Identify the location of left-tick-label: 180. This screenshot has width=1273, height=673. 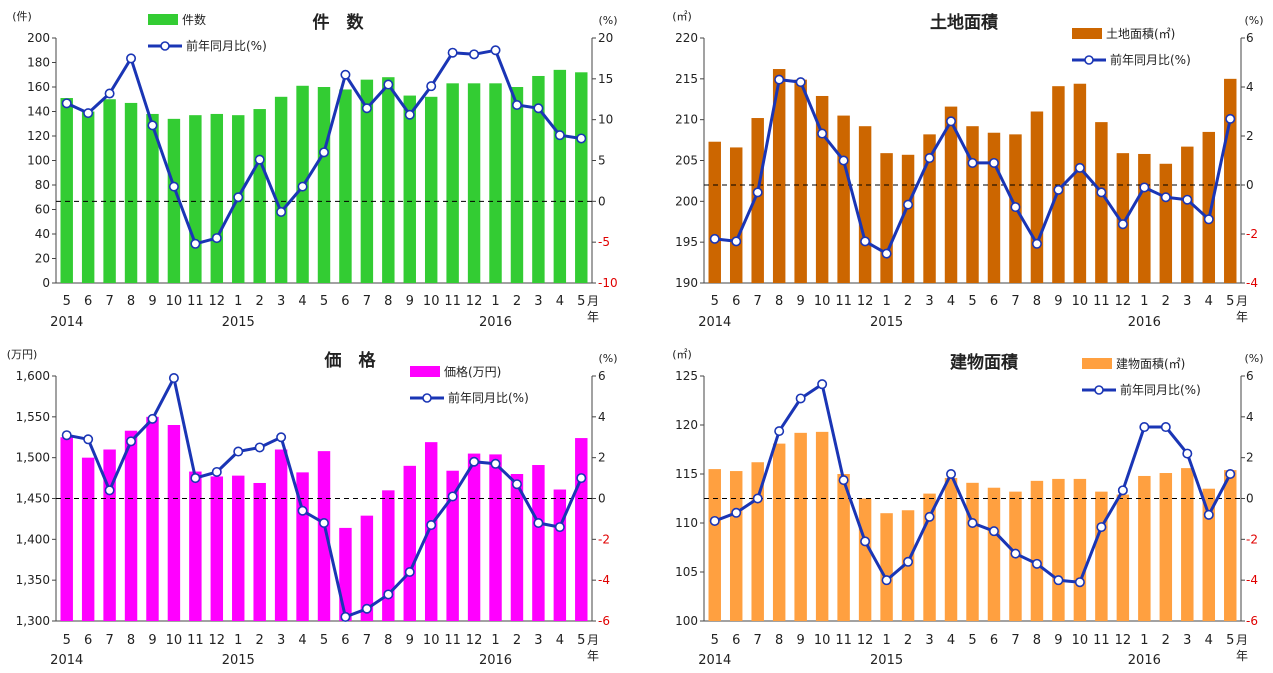
(38, 63).